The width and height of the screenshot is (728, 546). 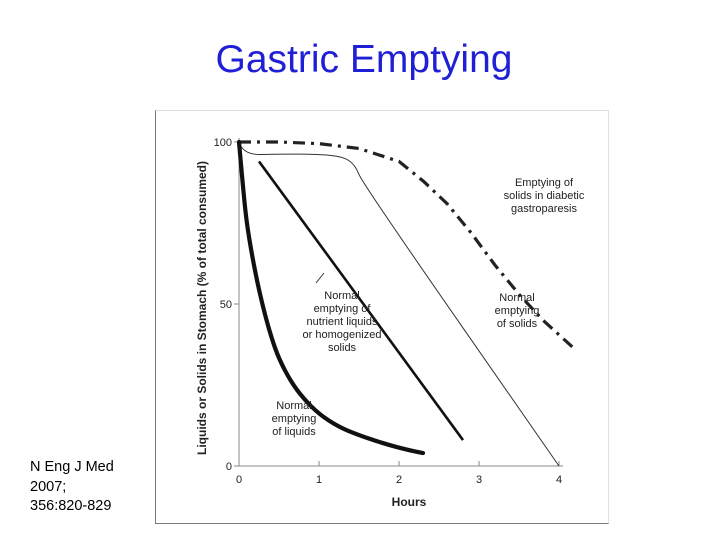 What do you see at coordinates (226, 305) in the screenshot?
I see `y-tick-label: 50` at bounding box center [226, 305].